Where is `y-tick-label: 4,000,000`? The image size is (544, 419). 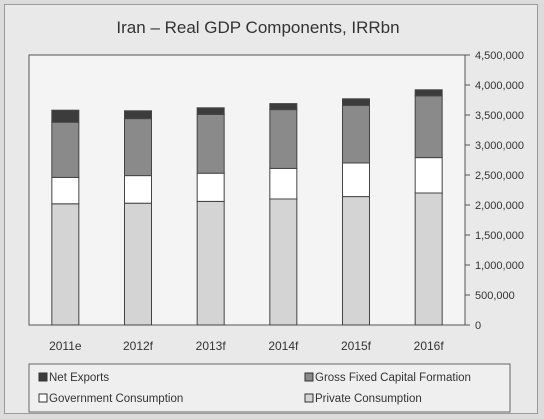
y-tick-label: 4,000,000 is located at coordinates (499, 86).